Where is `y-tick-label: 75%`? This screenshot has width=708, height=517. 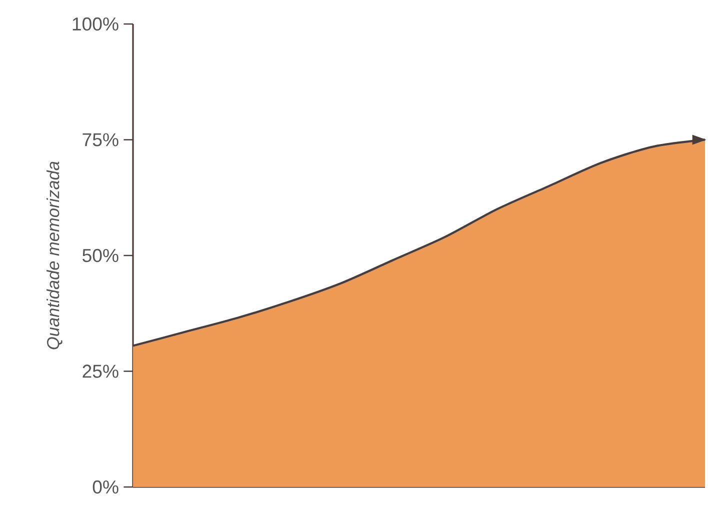
y-tick-label: 75% is located at coordinates (100, 139).